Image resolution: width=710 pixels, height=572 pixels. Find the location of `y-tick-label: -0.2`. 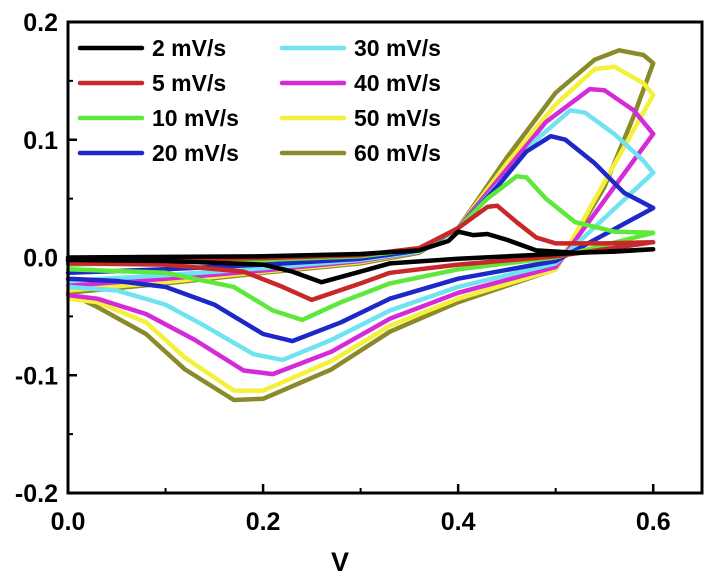

y-tick-label: -0.2 is located at coordinates (36, 494).